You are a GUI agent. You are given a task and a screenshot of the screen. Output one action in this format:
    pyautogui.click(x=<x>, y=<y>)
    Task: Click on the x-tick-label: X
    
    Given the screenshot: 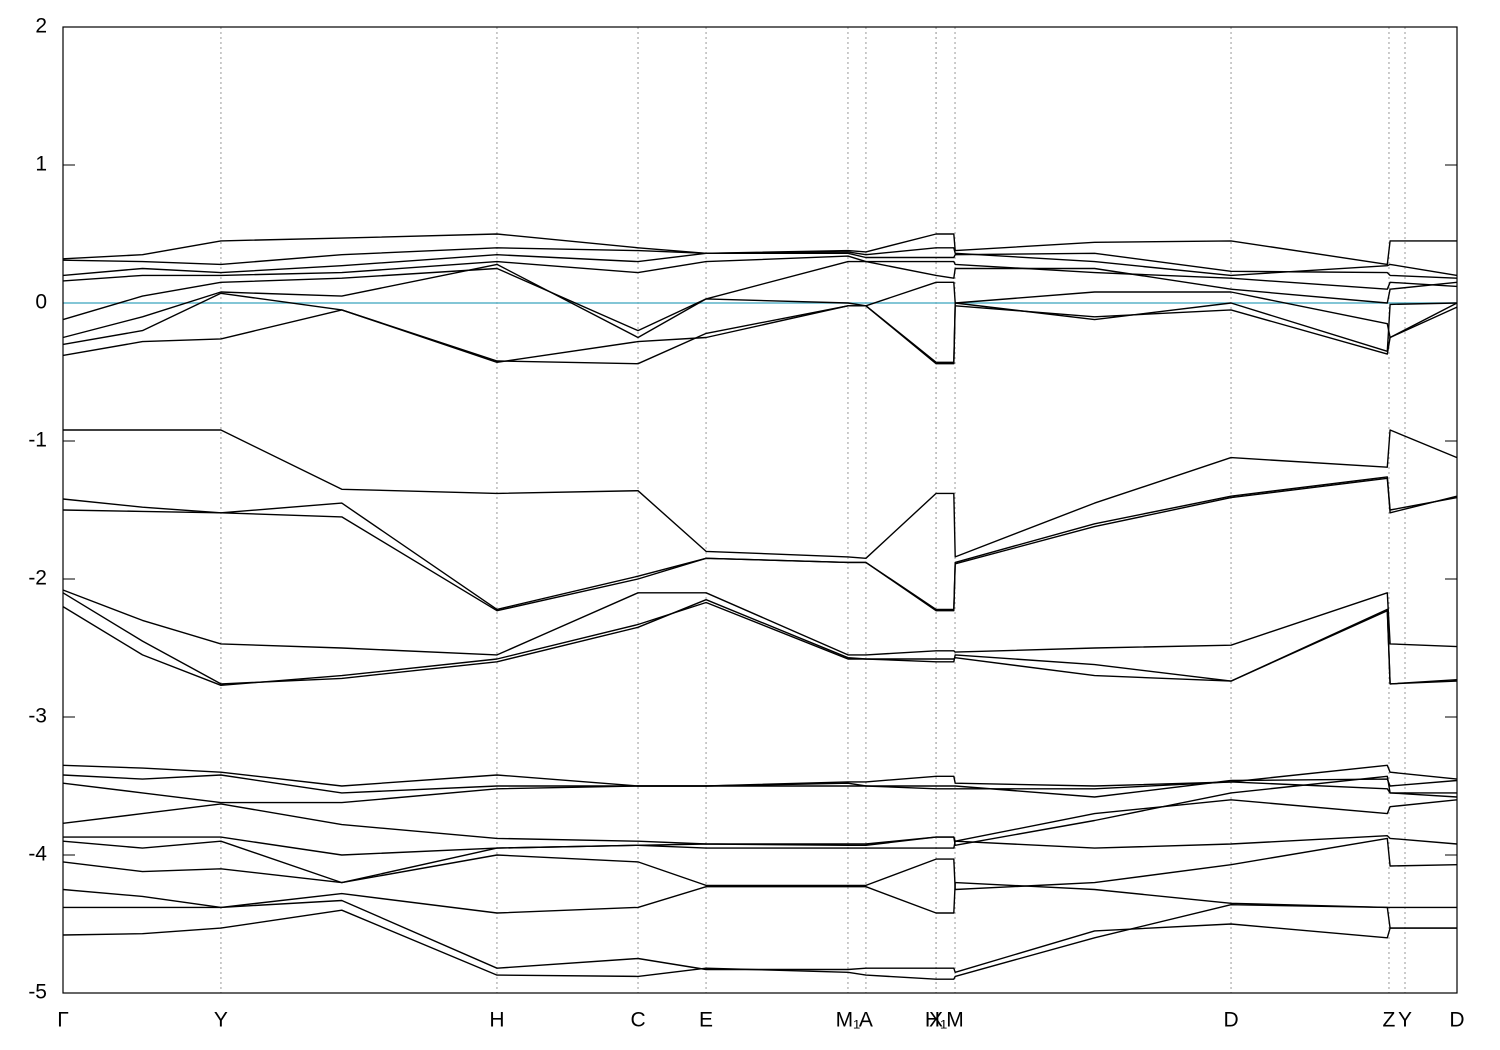 What is the action you would take?
    pyautogui.click(x=936, y=1020)
    